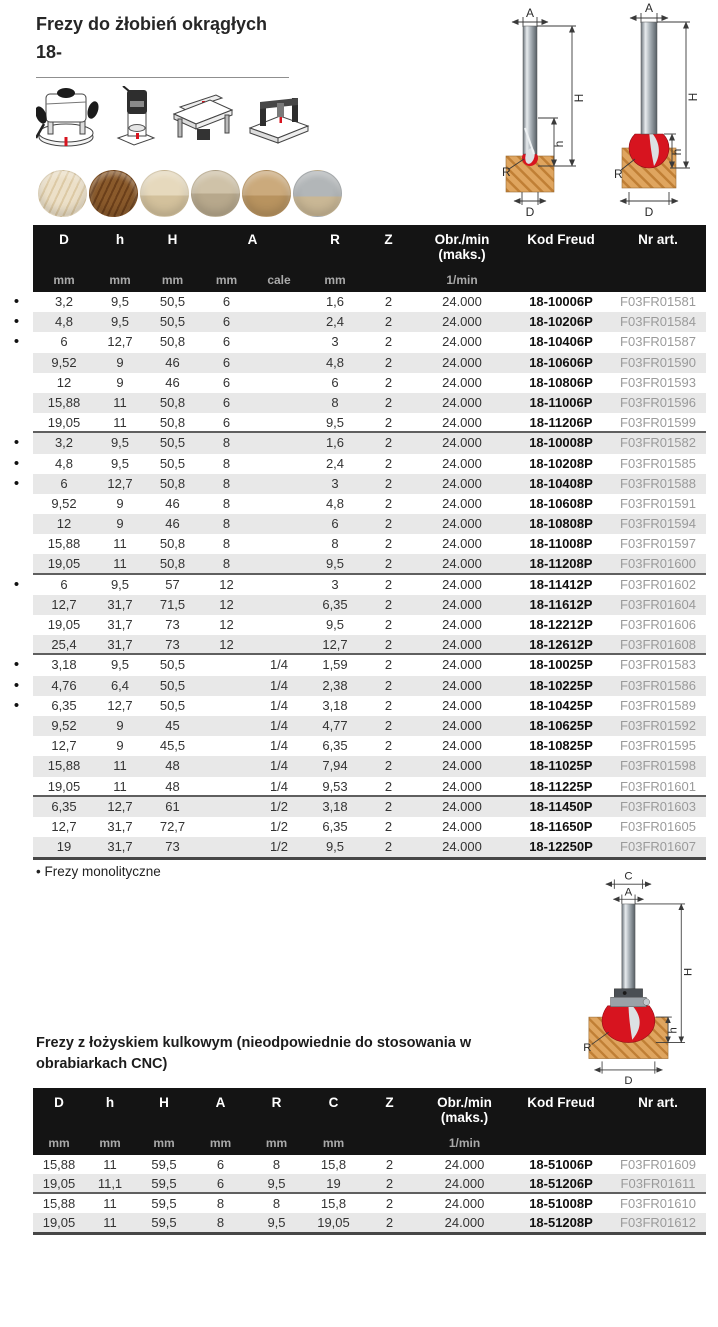 The height and width of the screenshot is (1327, 718). Describe the element at coordinates (59, 1102) in the screenshot. I see `column-header: D` at that location.